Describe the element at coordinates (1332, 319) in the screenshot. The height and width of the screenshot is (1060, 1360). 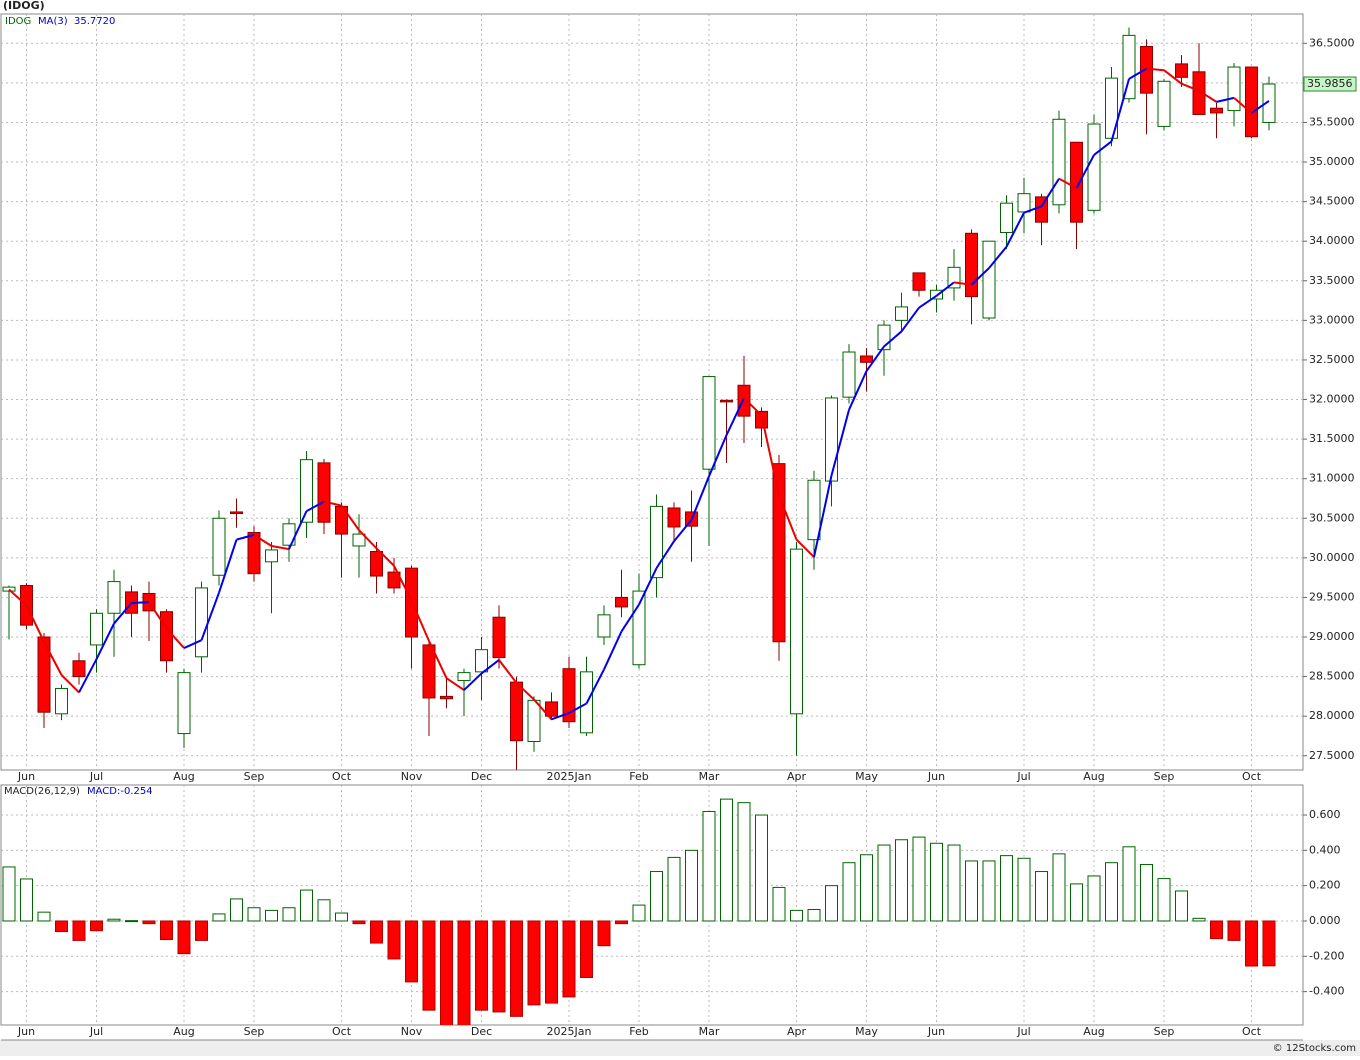
I see `y-tick-label: 33.0000` at that location.